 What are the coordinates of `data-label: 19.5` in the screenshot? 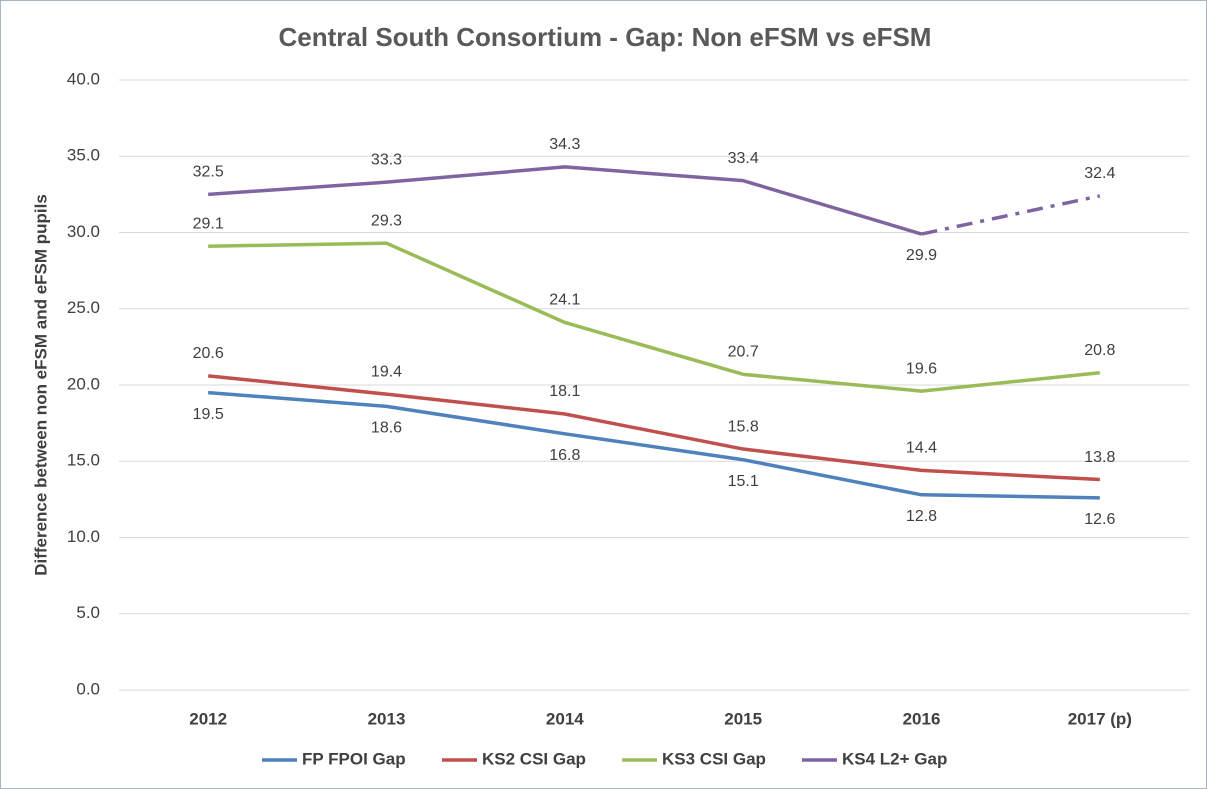 It's located at (208, 414).